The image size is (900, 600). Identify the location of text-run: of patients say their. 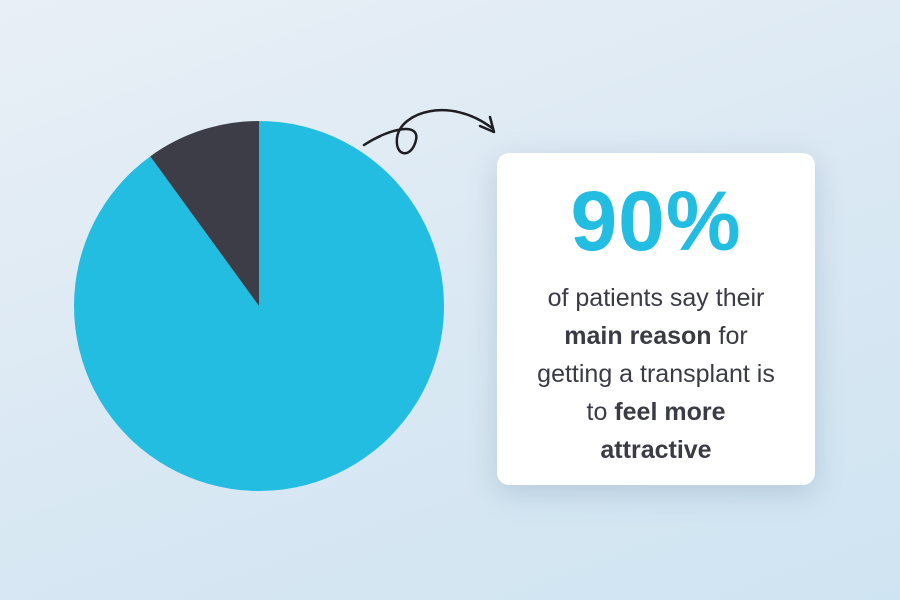
(656, 298).